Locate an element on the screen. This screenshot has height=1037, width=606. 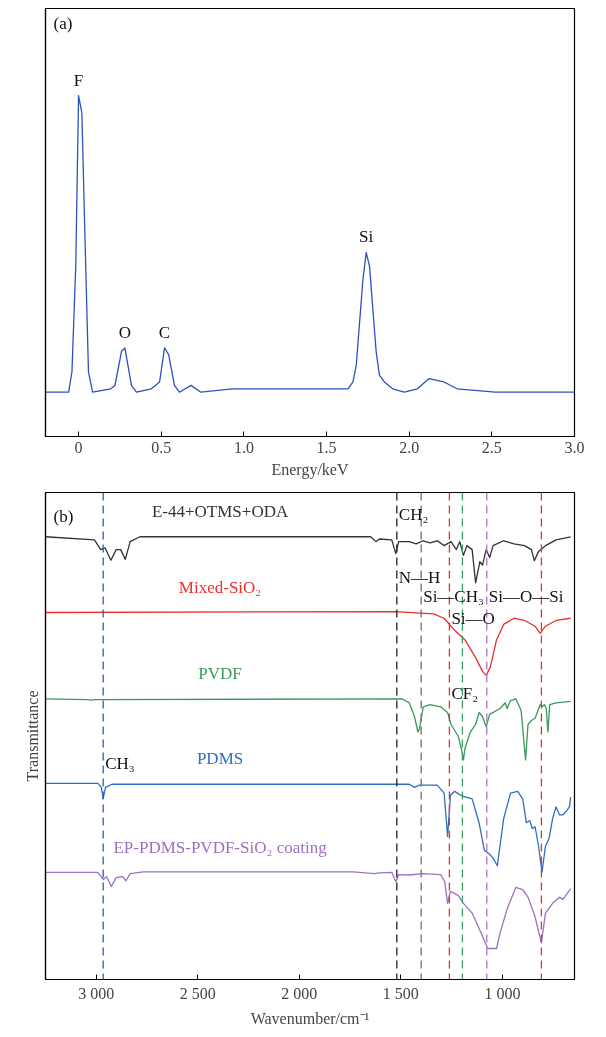
x-tick-label: 3.0 is located at coordinates (574, 447).